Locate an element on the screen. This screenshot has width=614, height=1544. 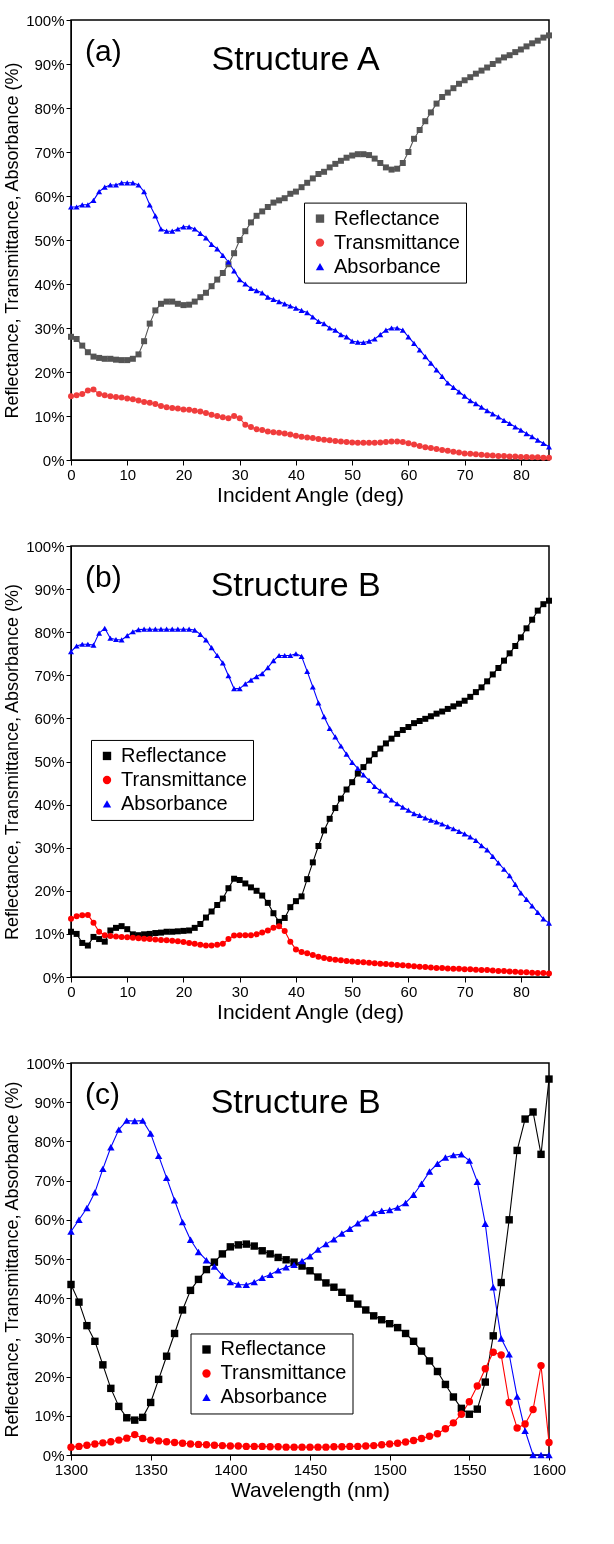
x-tick-label: 1400 is located at coordinates (231, 1469).